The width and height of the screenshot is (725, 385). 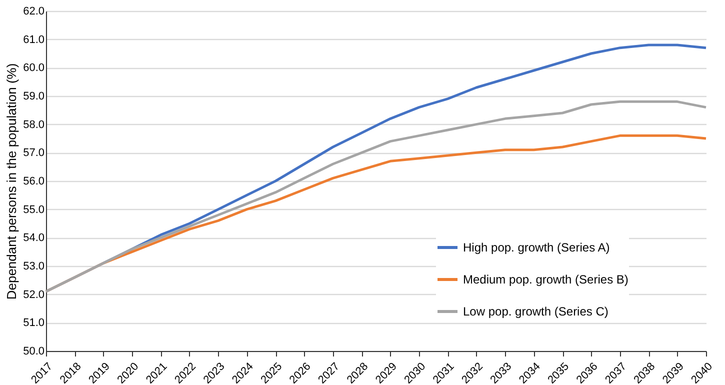 What do you see at coordinates (33, 294) in the screenshot?
I see `y-tick-label: 52.0` at bounding box center [33, 294].